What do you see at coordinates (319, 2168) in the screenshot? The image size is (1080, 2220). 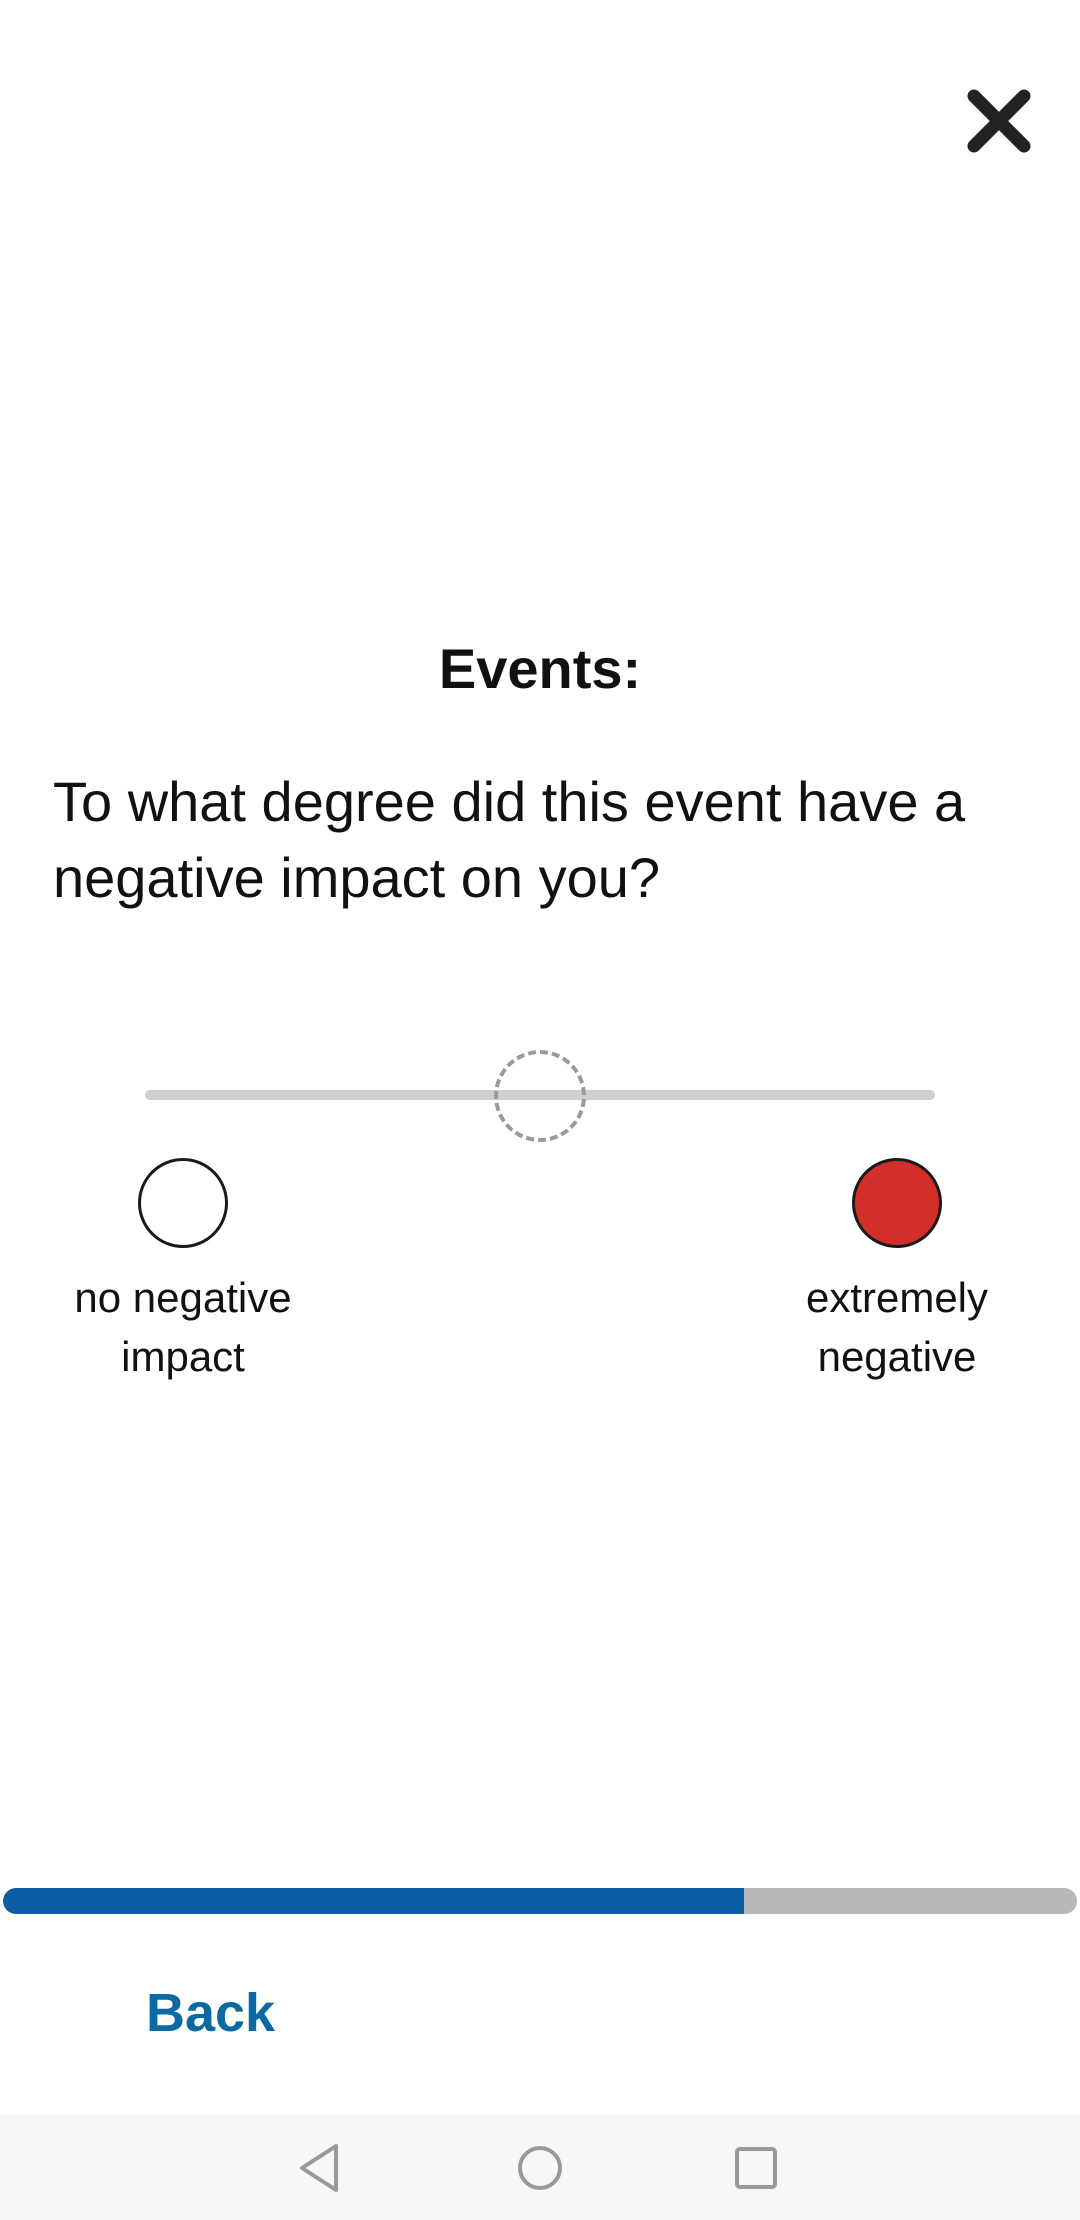 I see `nav-back-icon` at bounding box center [319, 2168].